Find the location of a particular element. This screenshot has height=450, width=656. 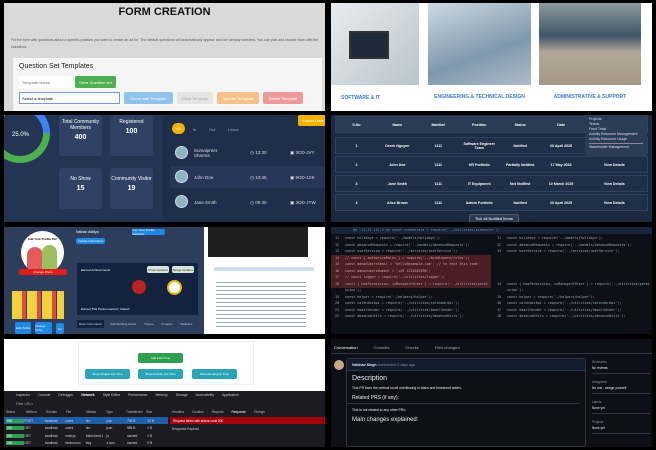

menu-item: Activity Resource Usage is located at coordinates (608, 139).